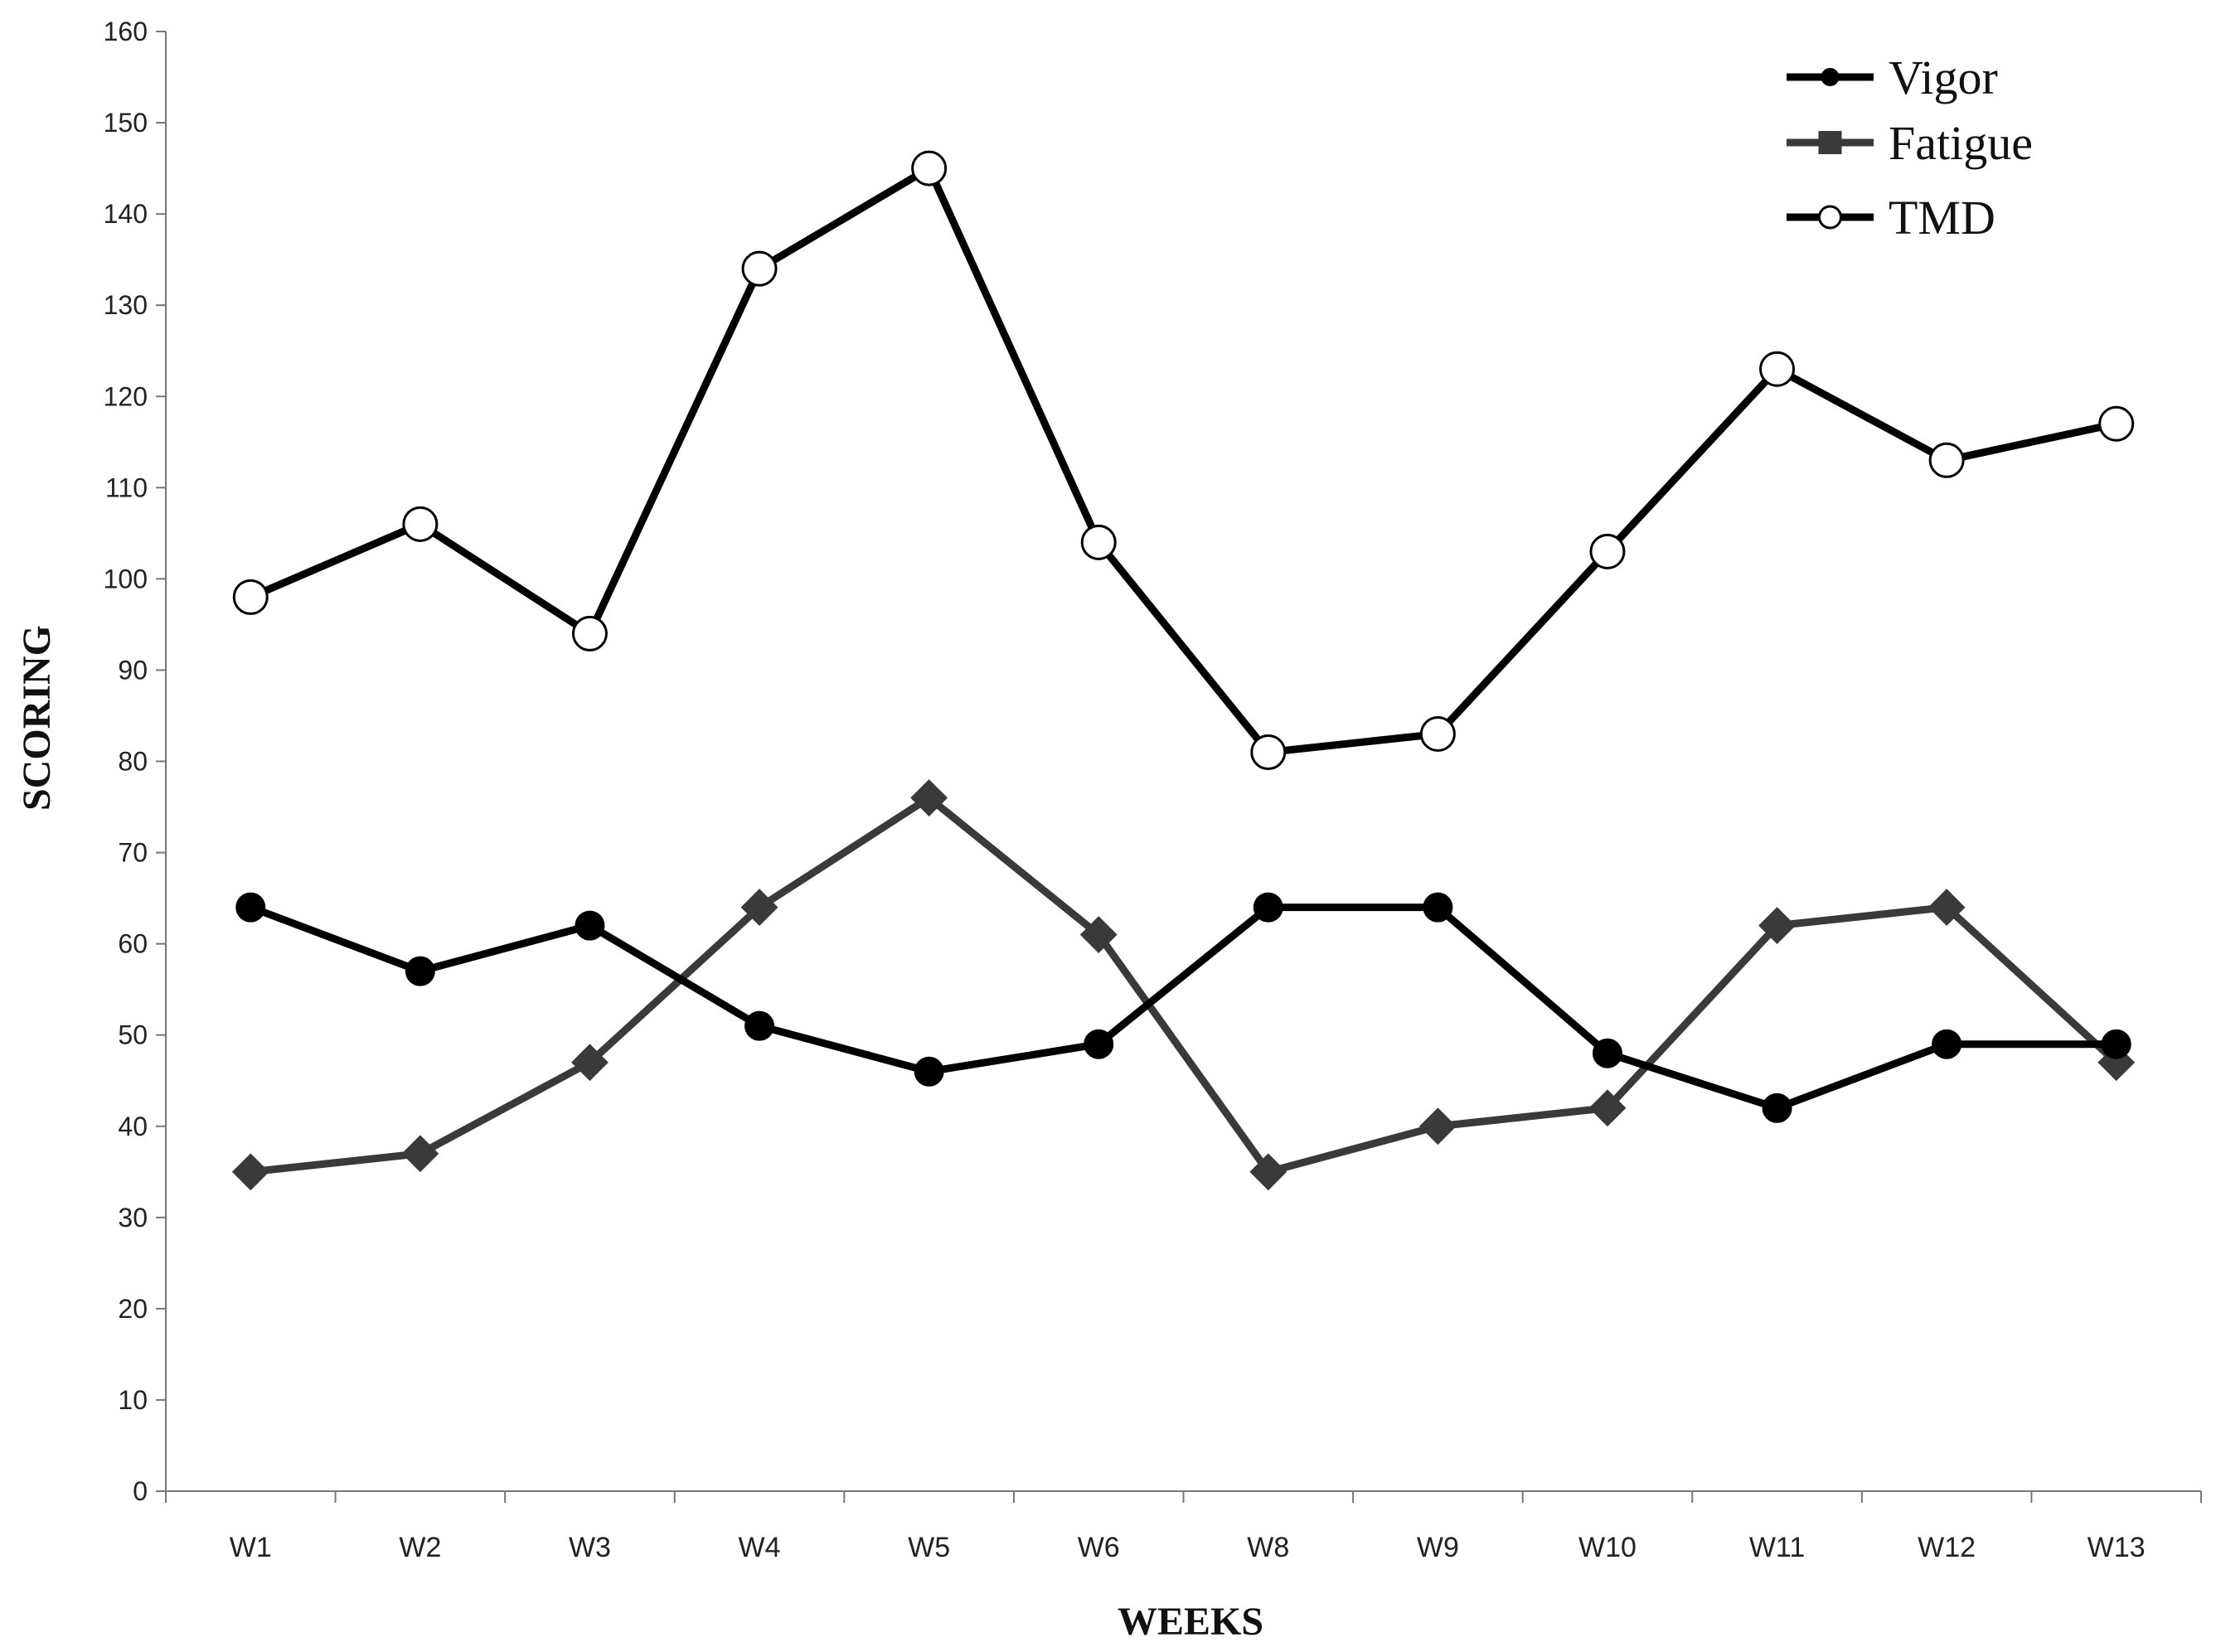  Describe the element at coordinates (1183, 1527) in the screenshot. I see `x-axis-ticks: W1 W2 W3 W4 W5 W6 W8 W9 W10 W11 W12 W13` at that location.